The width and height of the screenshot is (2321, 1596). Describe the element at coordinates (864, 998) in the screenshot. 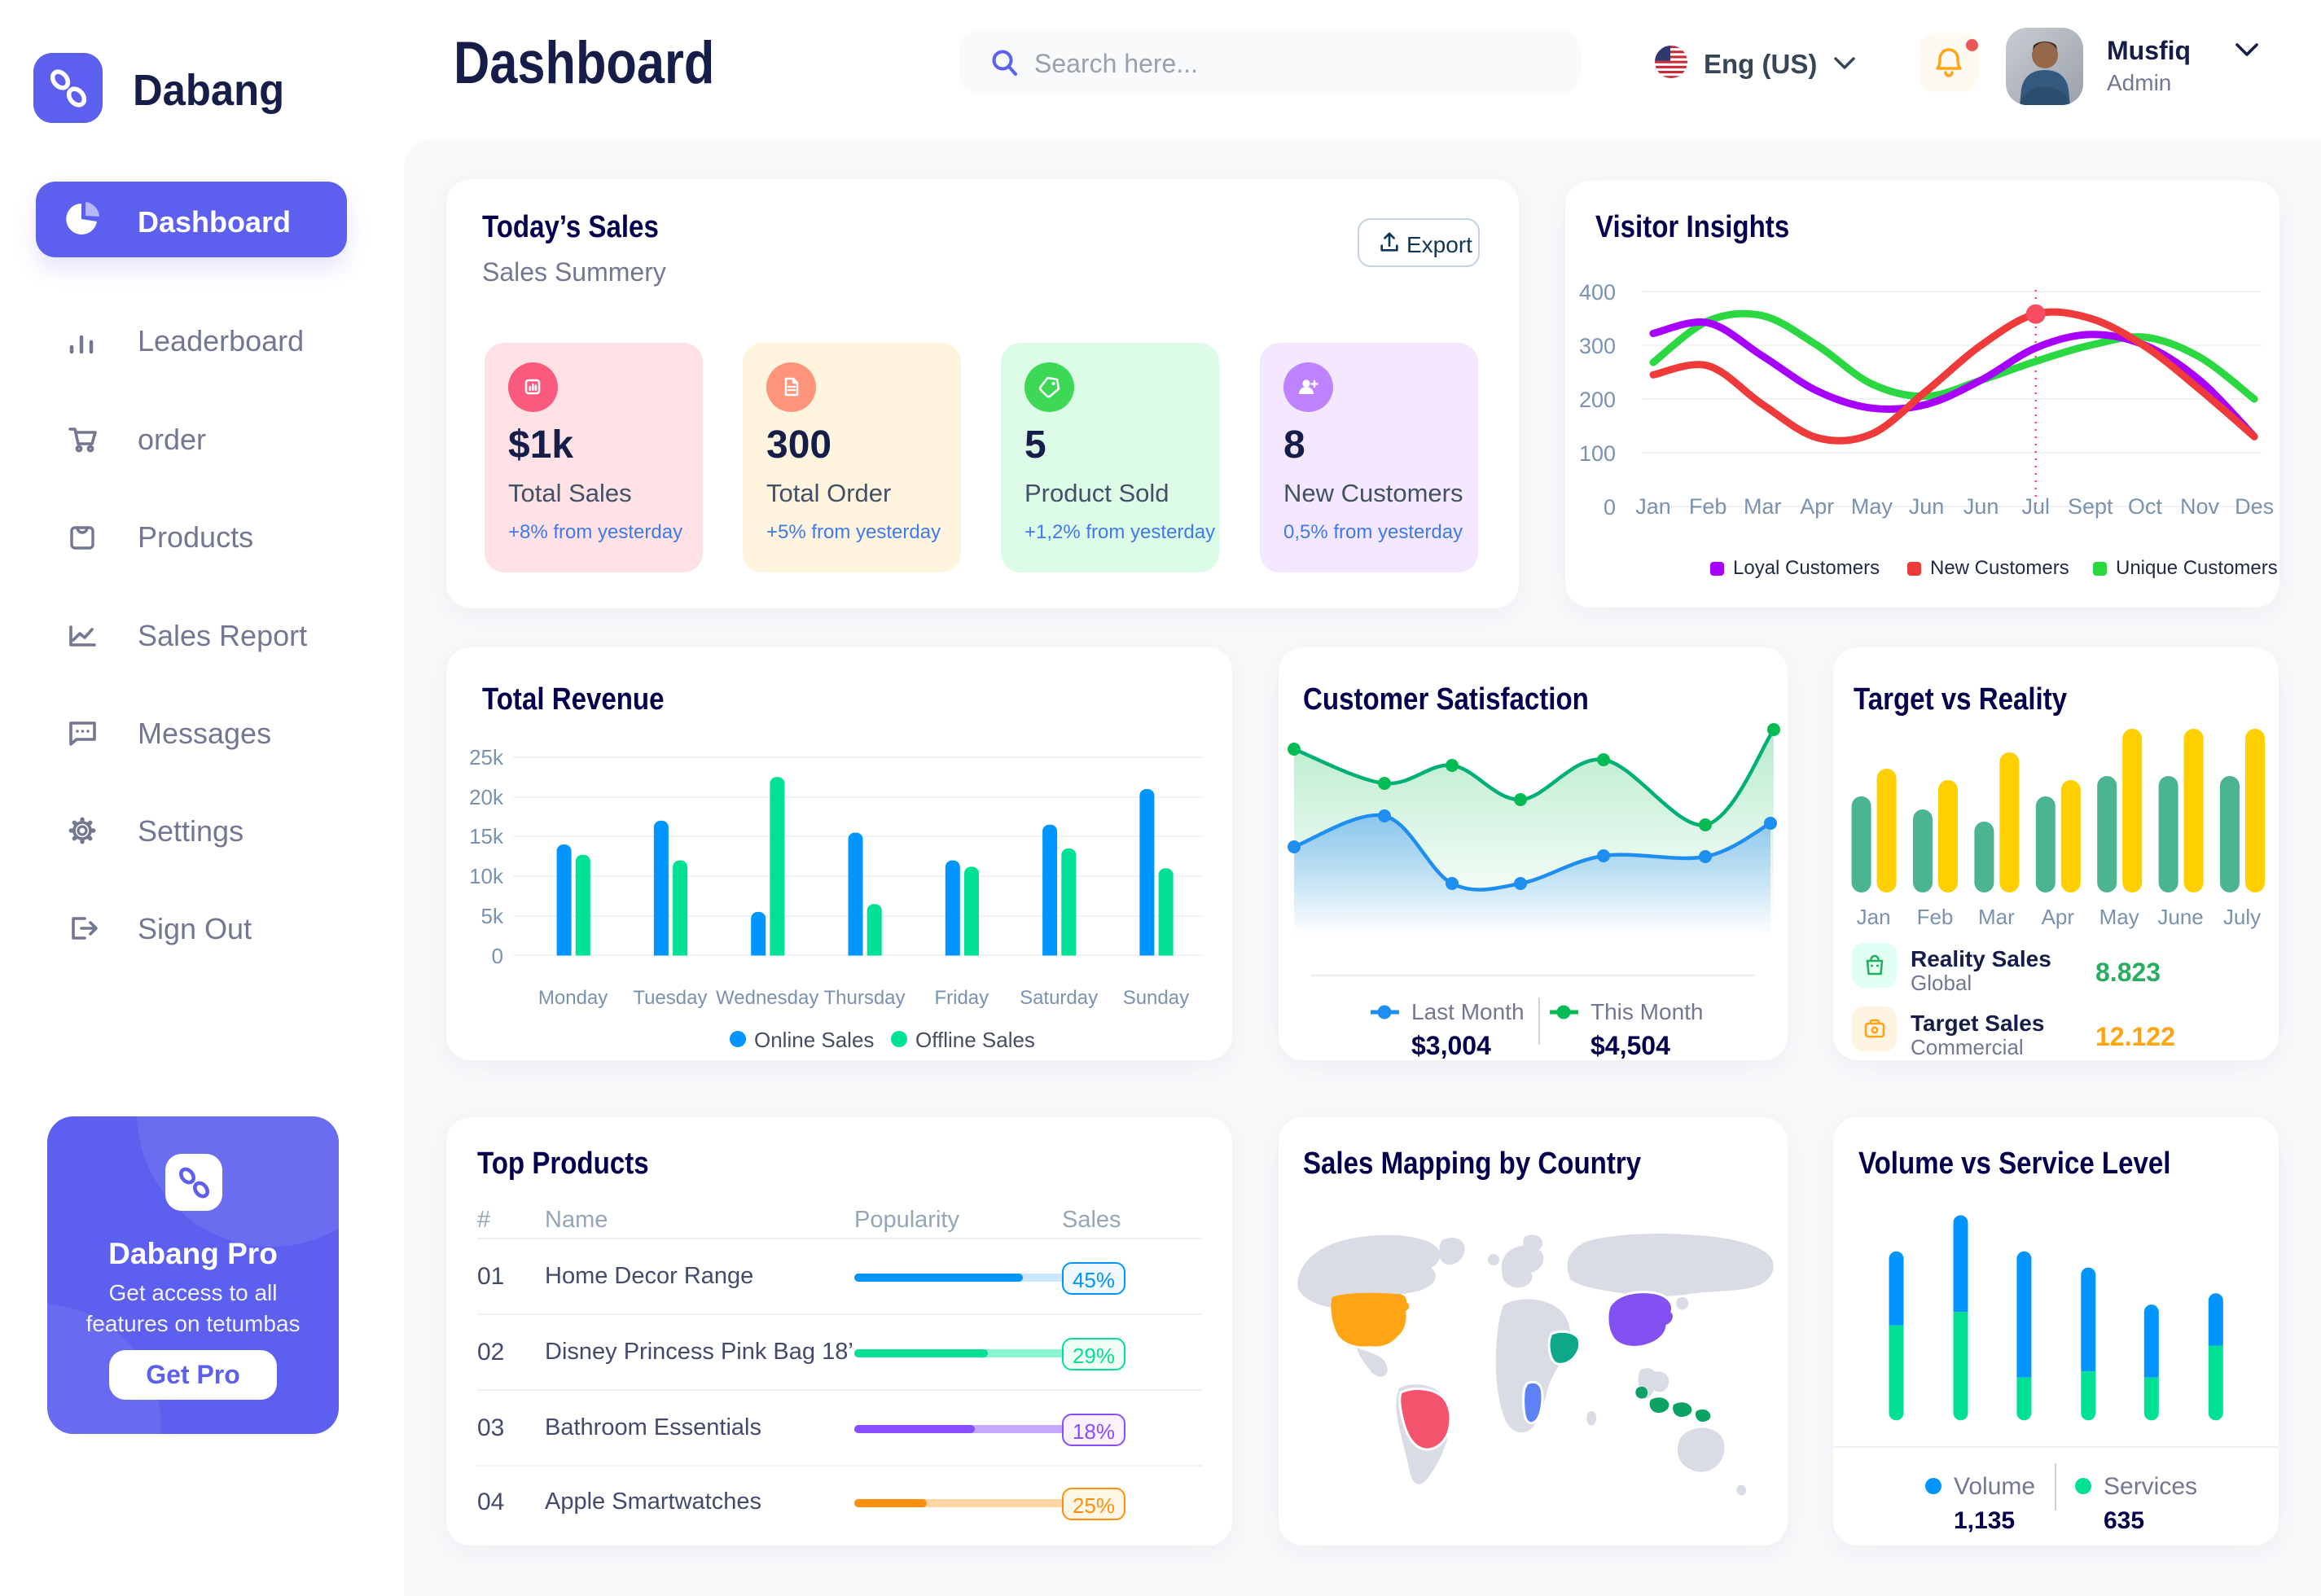

I see `svg-text: Thursday` at that location.